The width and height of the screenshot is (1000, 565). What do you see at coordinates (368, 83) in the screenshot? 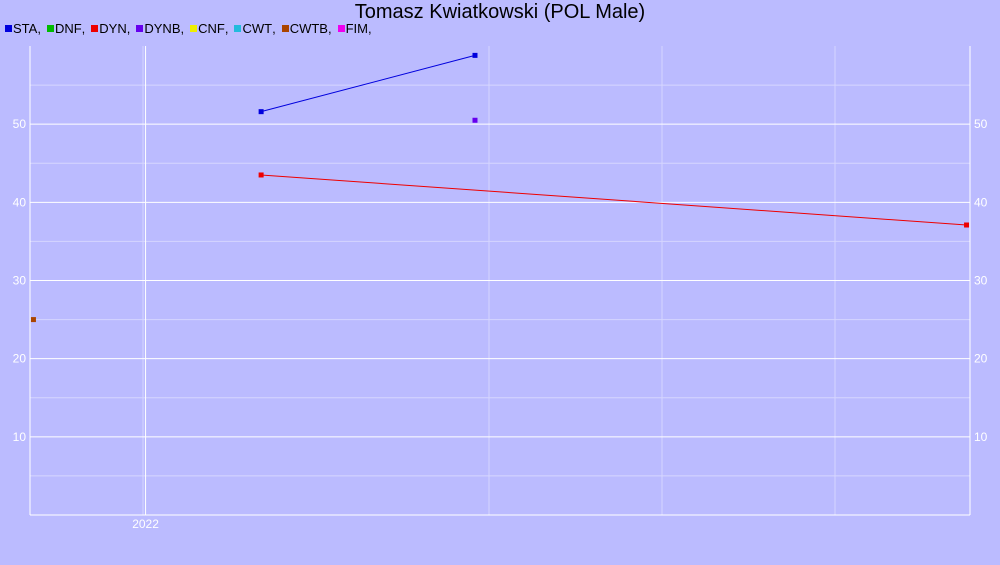
I see `series-line-sta` at bounding box center [368, 83].